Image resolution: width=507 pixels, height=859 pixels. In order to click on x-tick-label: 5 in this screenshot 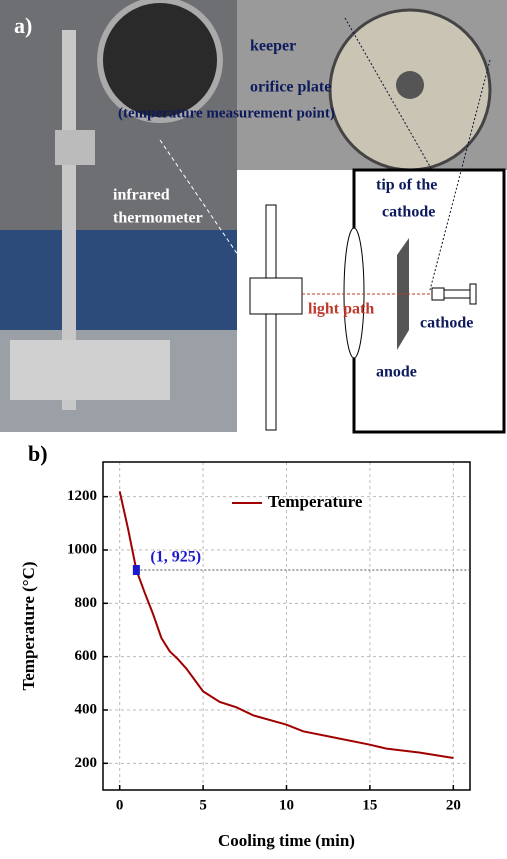, I will do `click(203, 805)`.